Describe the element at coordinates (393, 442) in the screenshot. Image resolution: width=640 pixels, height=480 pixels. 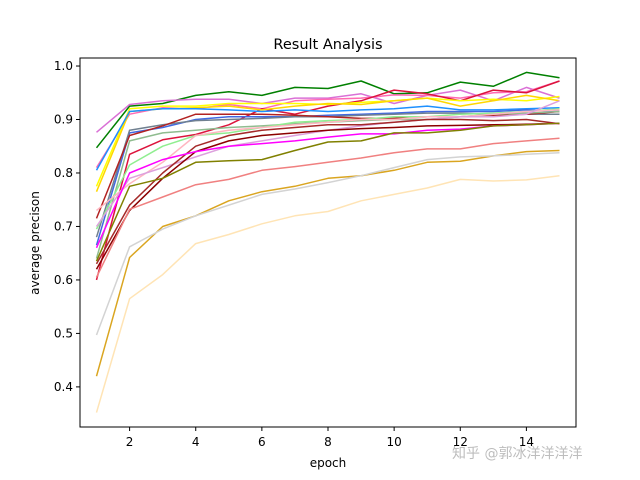
I see `x-tick-label: 10` at that location.